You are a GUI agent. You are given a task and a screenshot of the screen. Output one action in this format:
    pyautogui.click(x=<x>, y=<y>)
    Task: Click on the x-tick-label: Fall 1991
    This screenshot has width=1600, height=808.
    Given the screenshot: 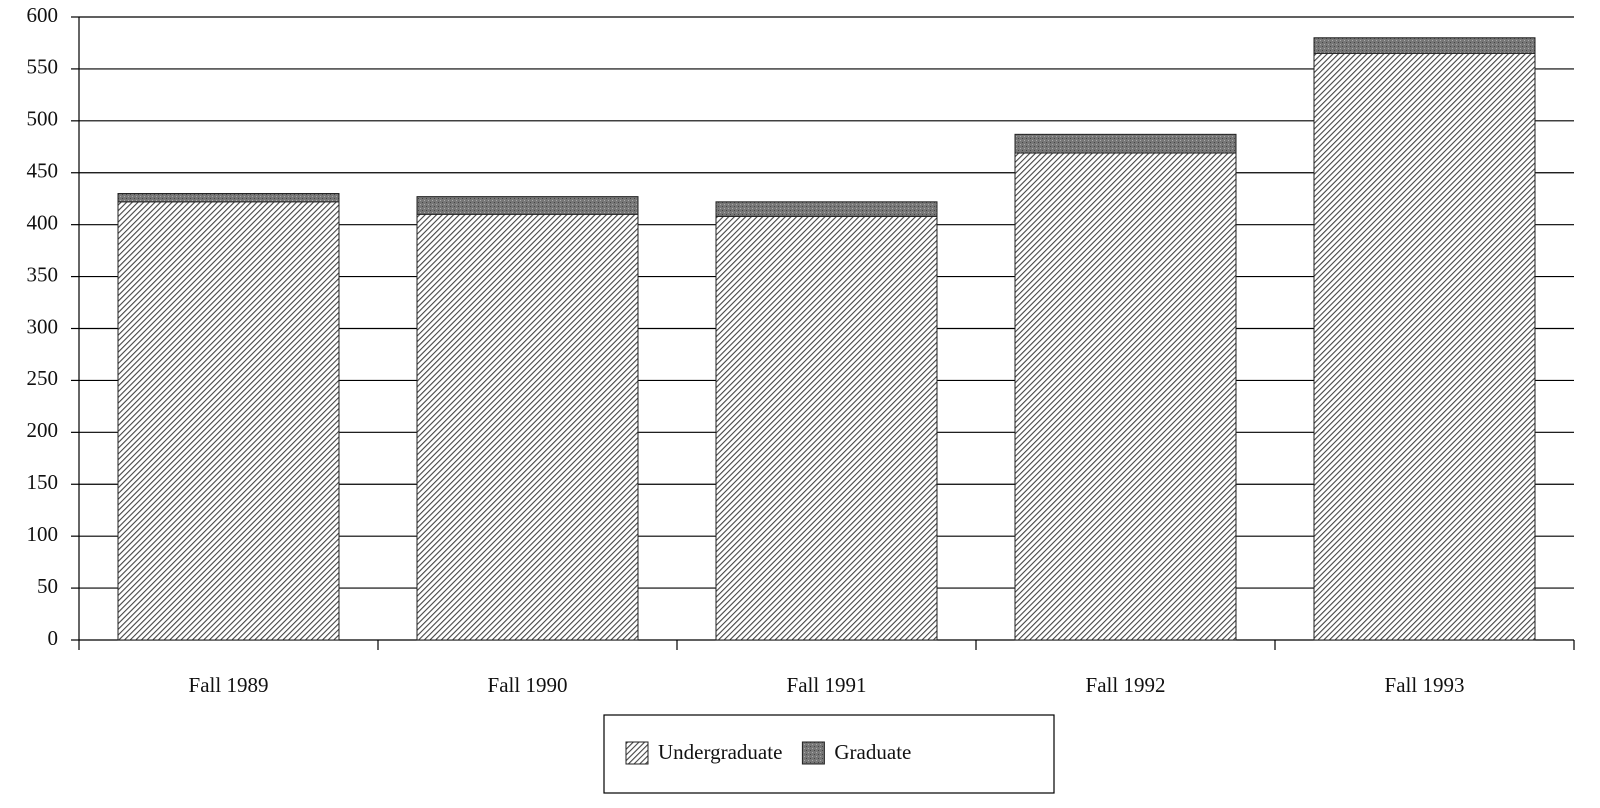 What is the action you would take?
    pyautogui.click(x=827, y=685)
    